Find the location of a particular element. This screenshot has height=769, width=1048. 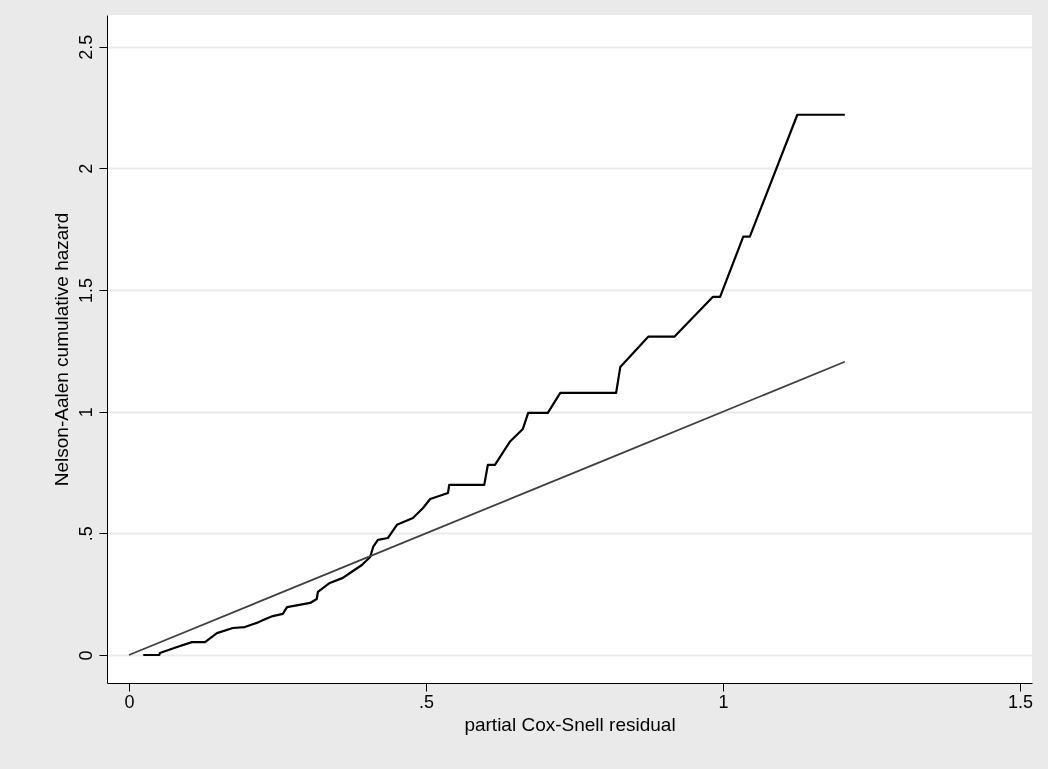

x-axis-title: partial Cox-Snell residual is located at coordinates (570, 724).